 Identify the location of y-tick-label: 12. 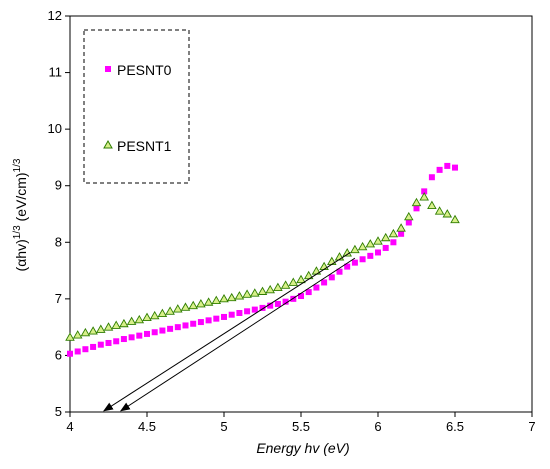
(55, 15).